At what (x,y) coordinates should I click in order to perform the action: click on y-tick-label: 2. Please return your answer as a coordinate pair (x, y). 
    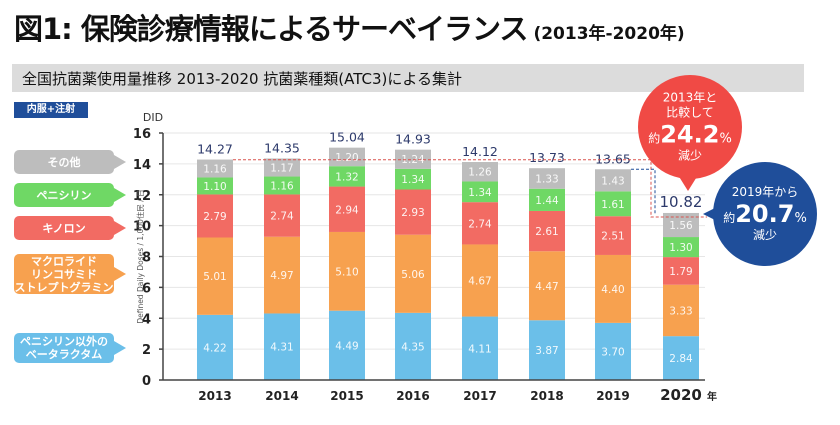
    Looking at the image, I should click on (146, 350).